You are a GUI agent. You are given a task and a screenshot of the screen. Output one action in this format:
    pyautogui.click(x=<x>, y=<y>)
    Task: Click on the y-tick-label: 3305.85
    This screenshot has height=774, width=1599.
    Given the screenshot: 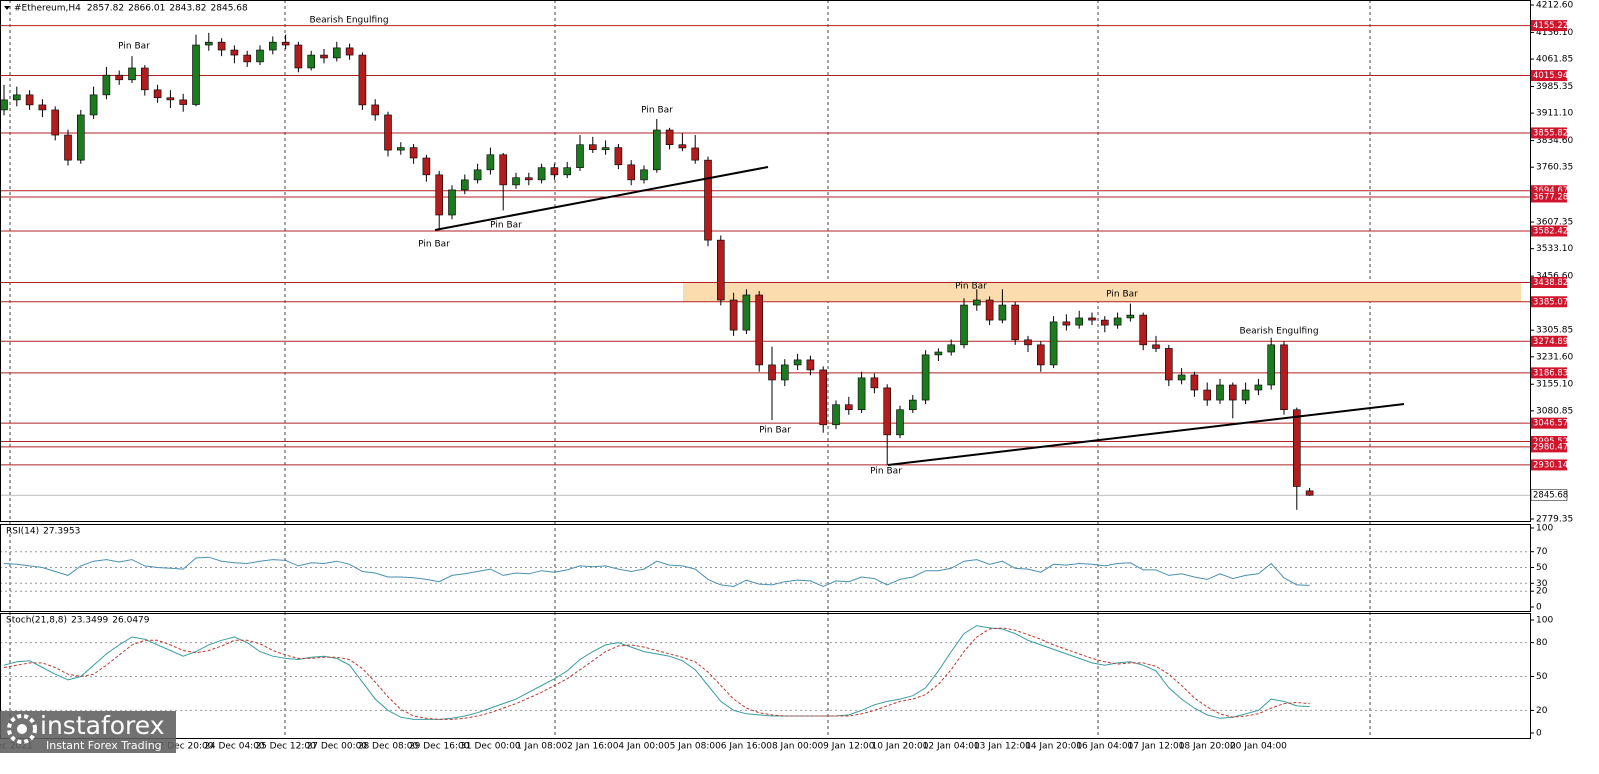 What is the action you would take?
    pyautogui.click(x=1554, y=331)
    